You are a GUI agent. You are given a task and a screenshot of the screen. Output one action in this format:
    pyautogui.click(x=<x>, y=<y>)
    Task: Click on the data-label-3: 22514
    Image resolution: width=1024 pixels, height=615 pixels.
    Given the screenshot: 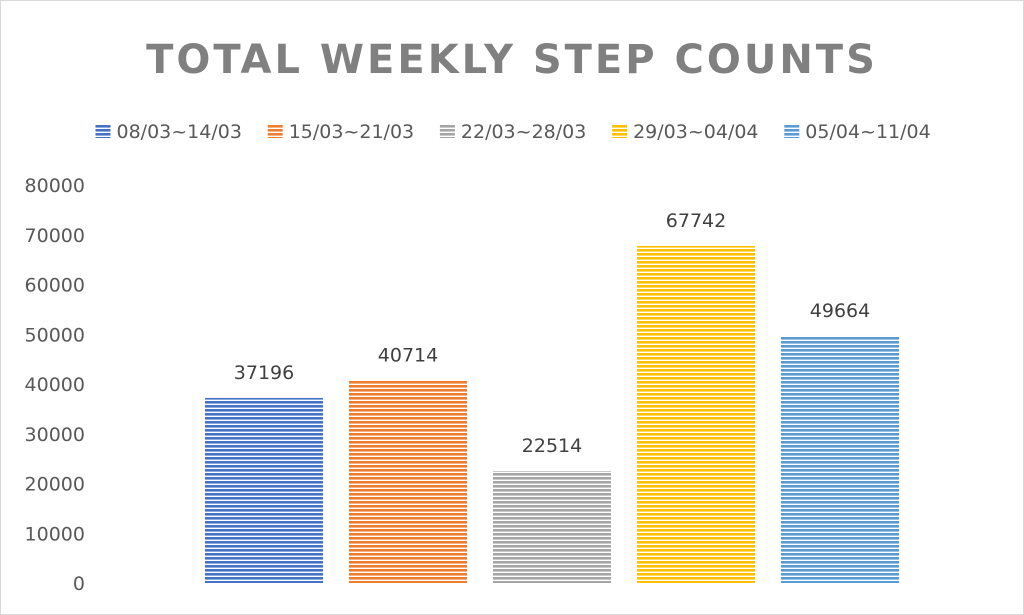 What is the action you would take?
    pyautogui.click(x=552, y=446)
    